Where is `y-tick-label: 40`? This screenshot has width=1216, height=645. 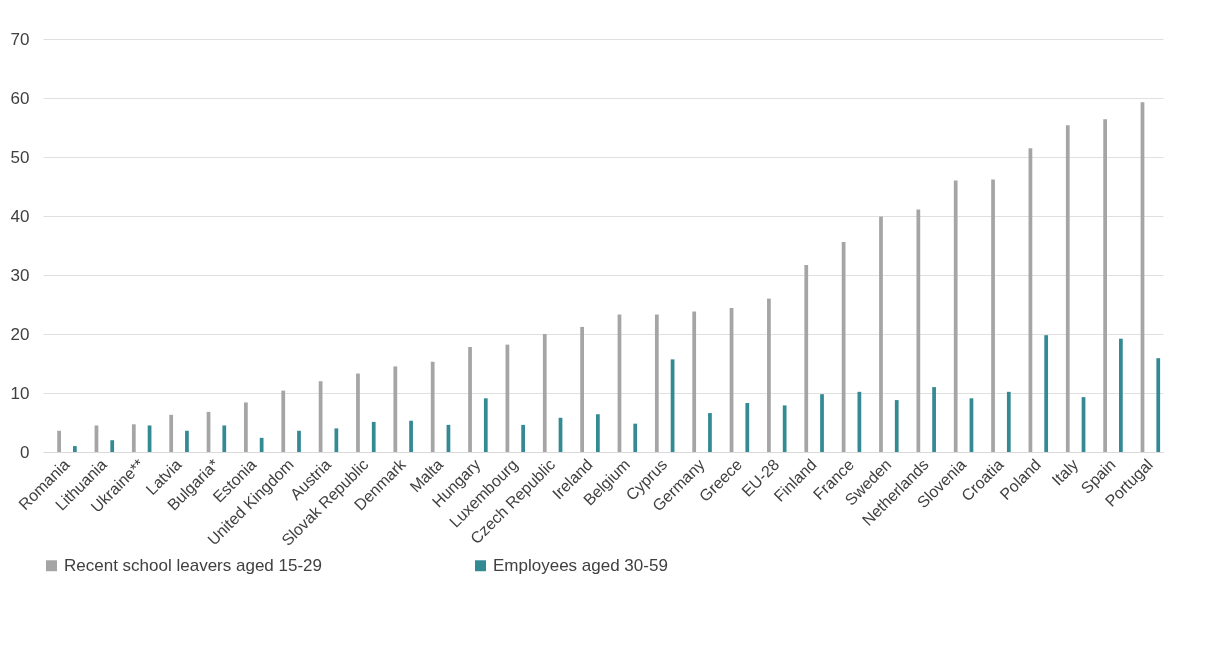 y-tick-label: 40 is located at coordinates (20, 216).